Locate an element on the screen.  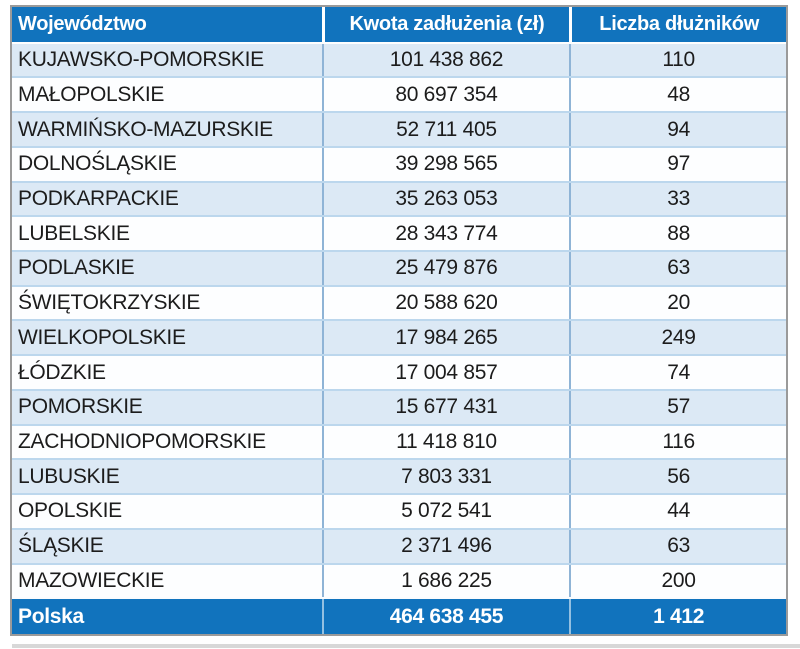
debtor-count: 110 is located at coordinates (677, 60).